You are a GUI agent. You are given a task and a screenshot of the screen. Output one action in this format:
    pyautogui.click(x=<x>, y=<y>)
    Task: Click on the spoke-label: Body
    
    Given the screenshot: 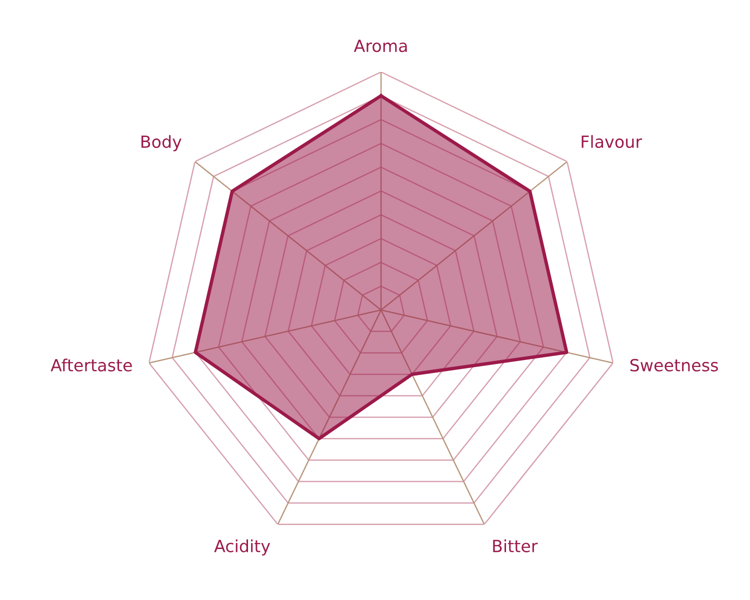 What is the action you would take?
    pyautogui.click(x=162, y=143)
    